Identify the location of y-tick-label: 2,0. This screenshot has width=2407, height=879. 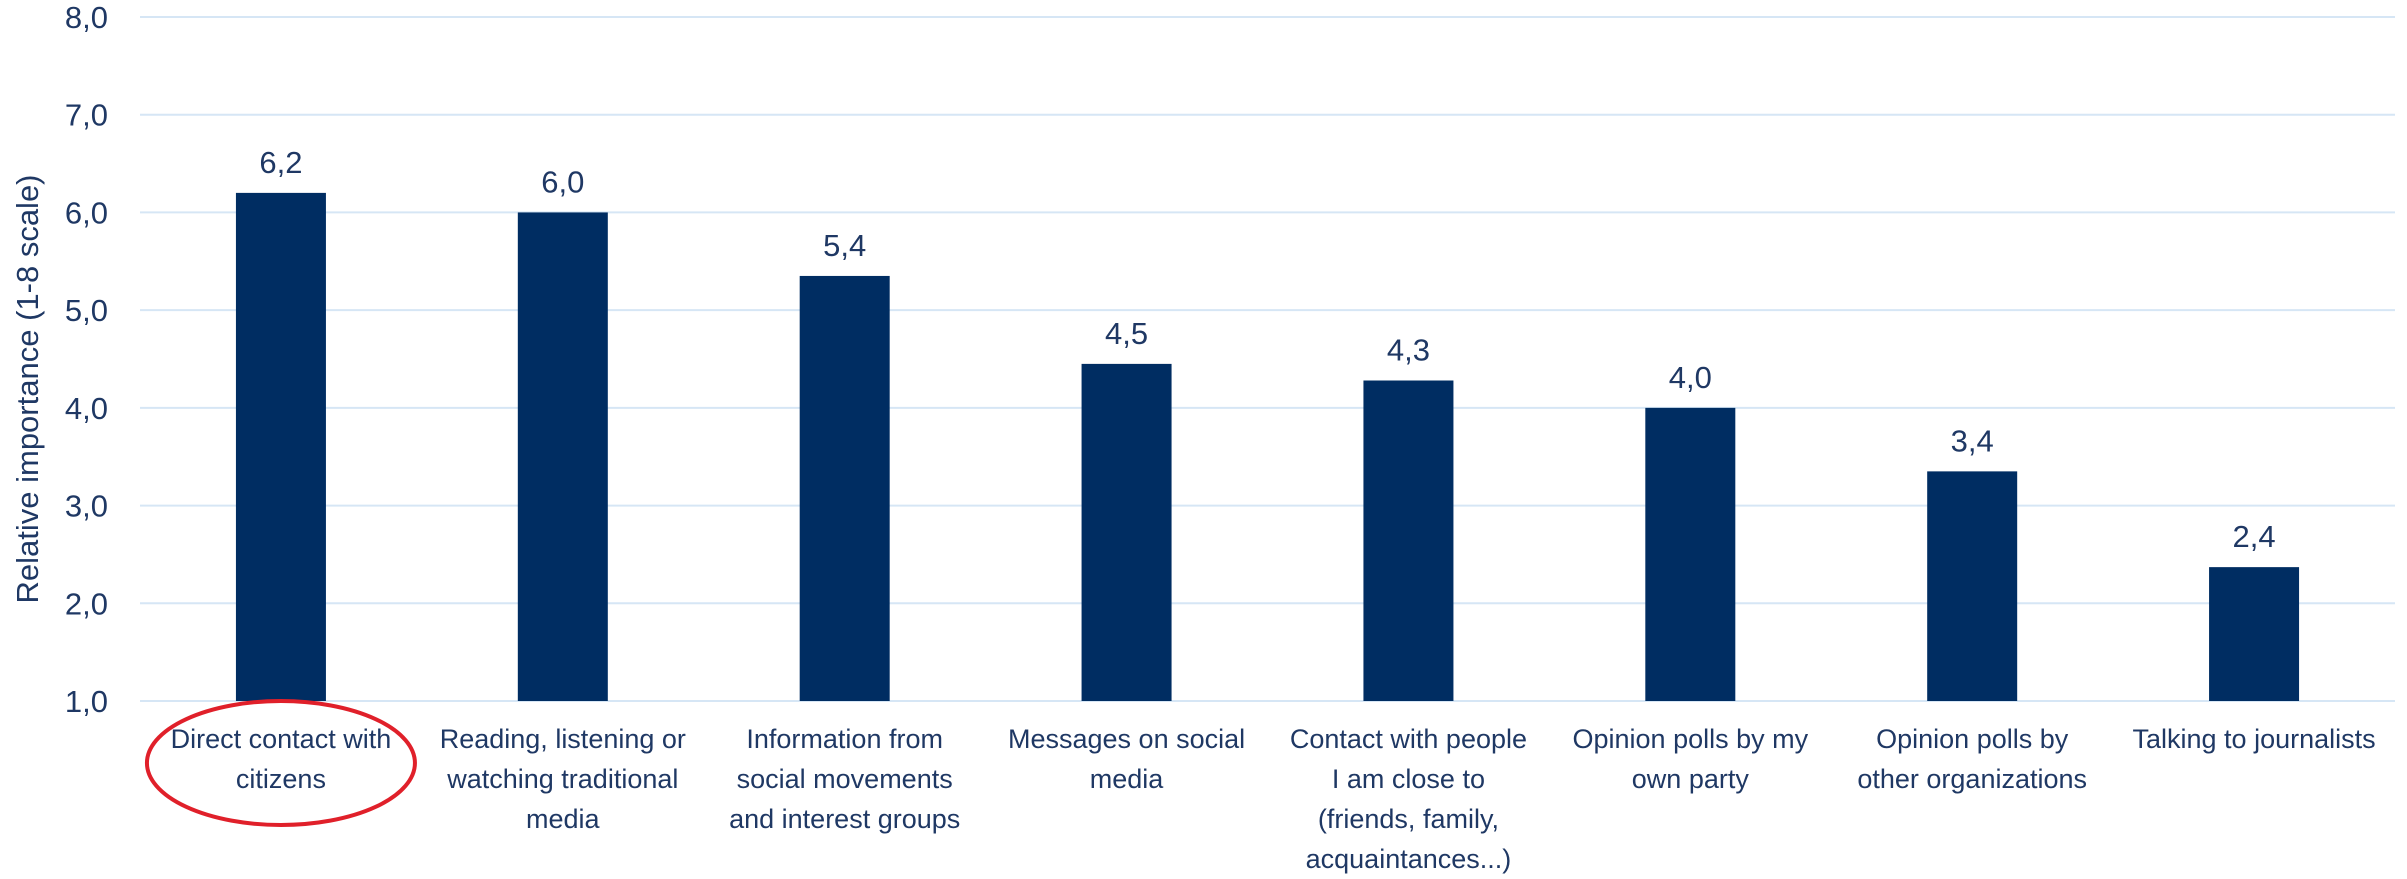
(86, 603).